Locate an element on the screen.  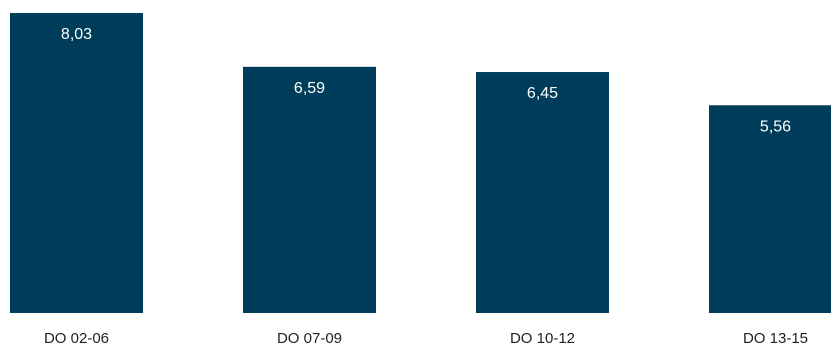
value-label-3: 6,45 is located at coordinates (542, 93).